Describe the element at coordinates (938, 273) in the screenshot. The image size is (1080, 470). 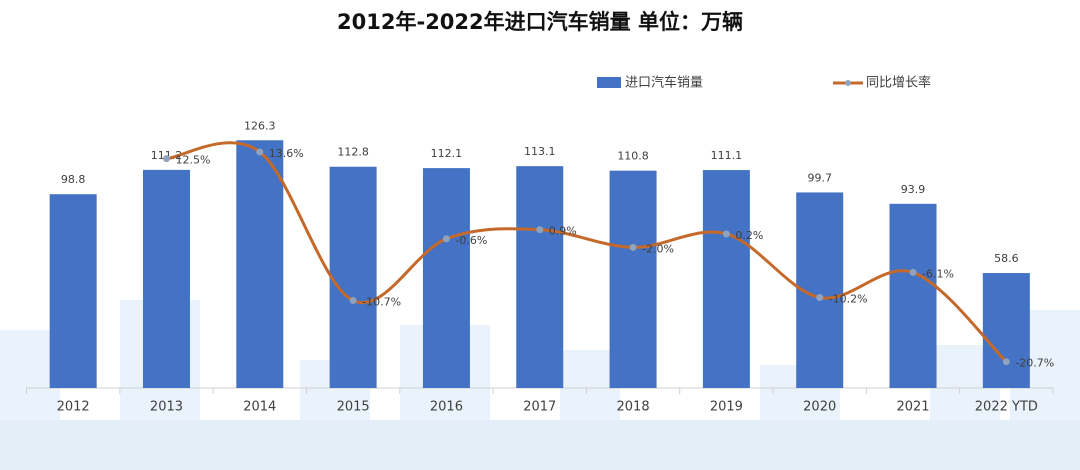
I see `line-value-label: -6.1%` at that location.